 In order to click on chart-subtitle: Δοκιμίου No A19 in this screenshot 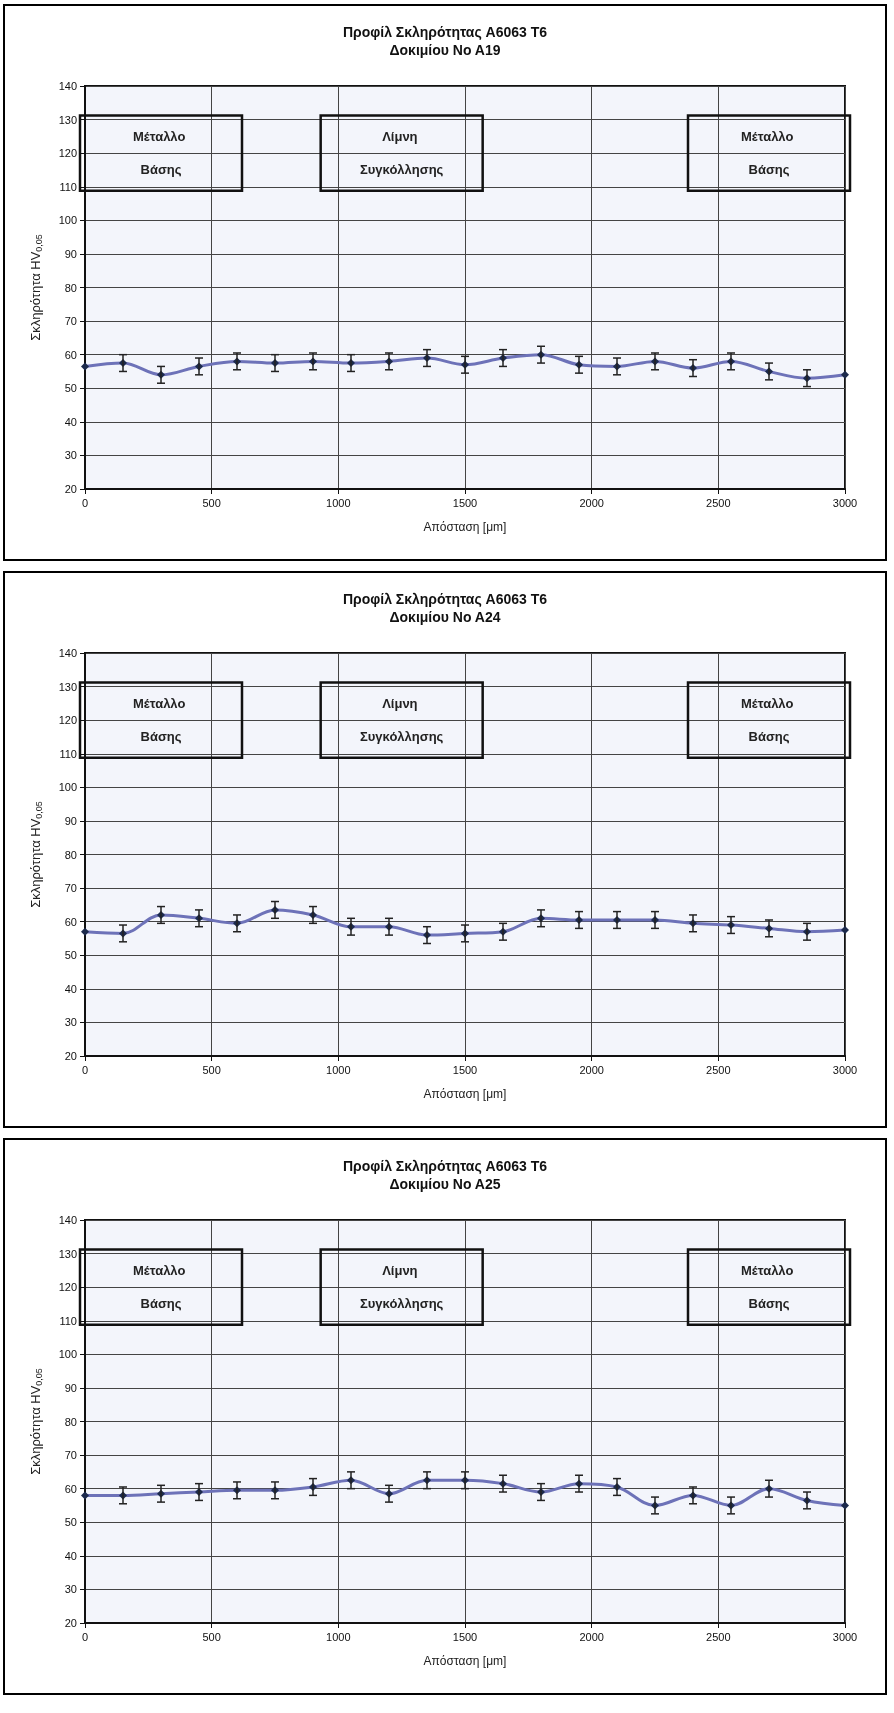, I will do `click(445, 50)`.